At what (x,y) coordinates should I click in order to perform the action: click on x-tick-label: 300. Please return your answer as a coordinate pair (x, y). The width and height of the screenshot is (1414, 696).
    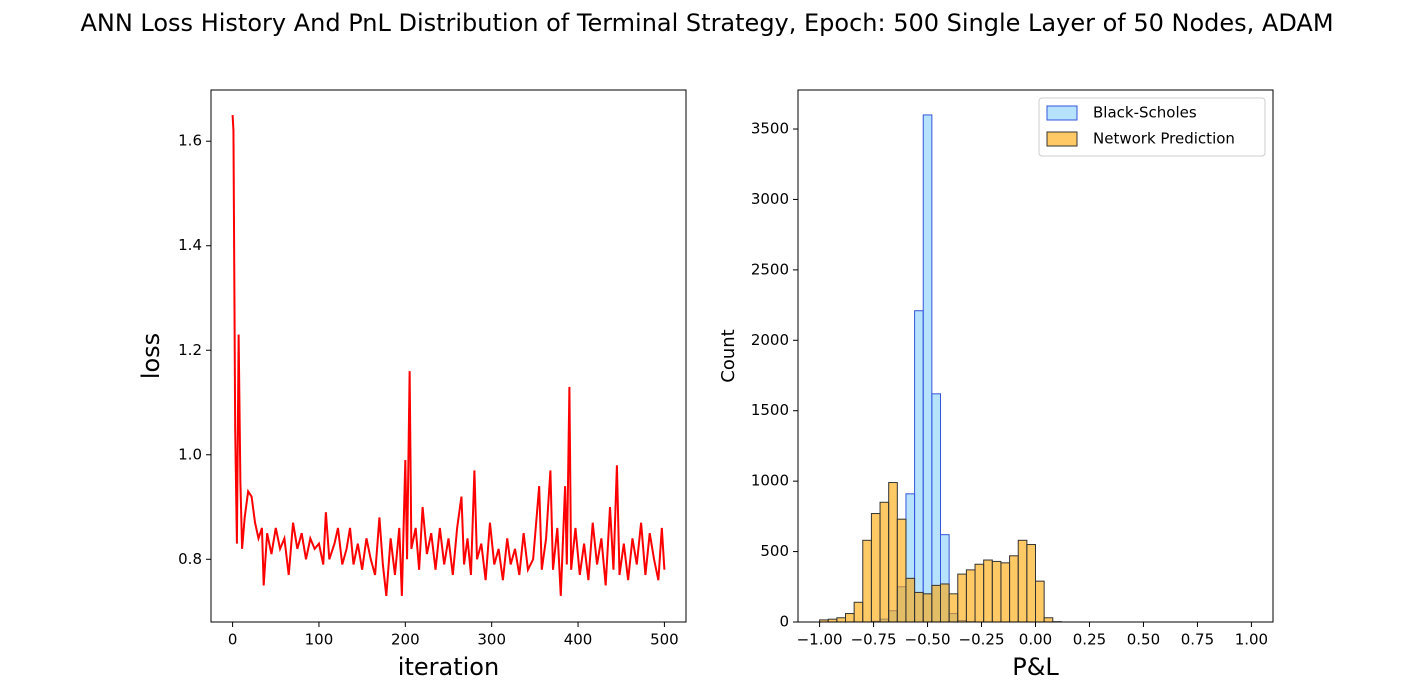
    Looking at the image, I should click on (491, 640).